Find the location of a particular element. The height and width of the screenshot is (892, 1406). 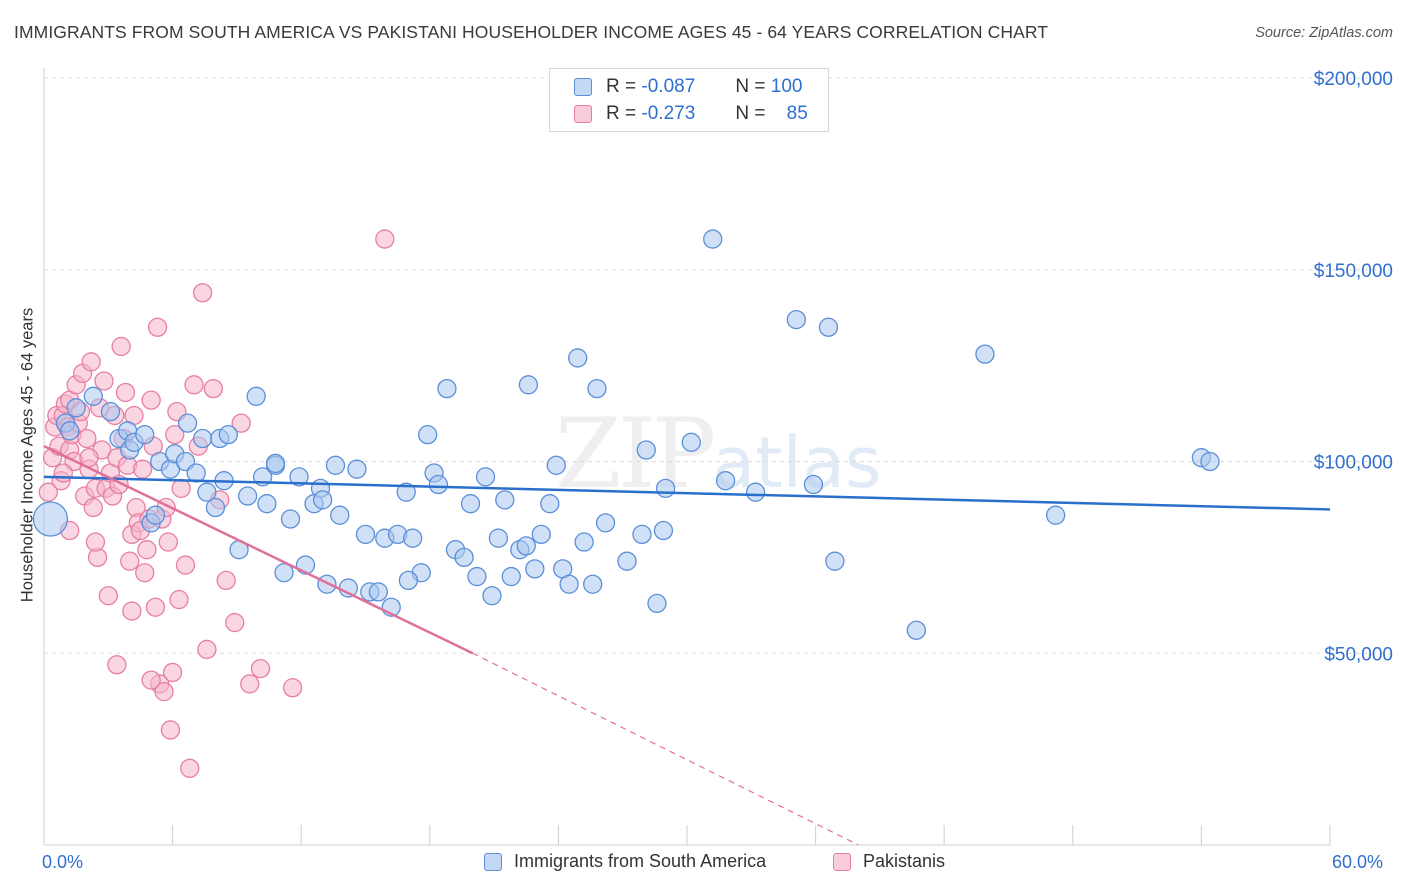

bottom-legend-pakistanis: Pakistanis is located at coordinates (889, 861).